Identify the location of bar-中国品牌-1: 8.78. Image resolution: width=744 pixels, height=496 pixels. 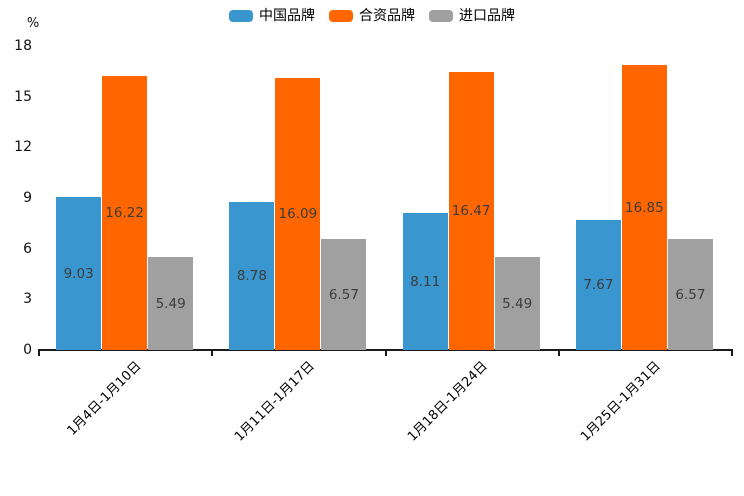
(252, 276).